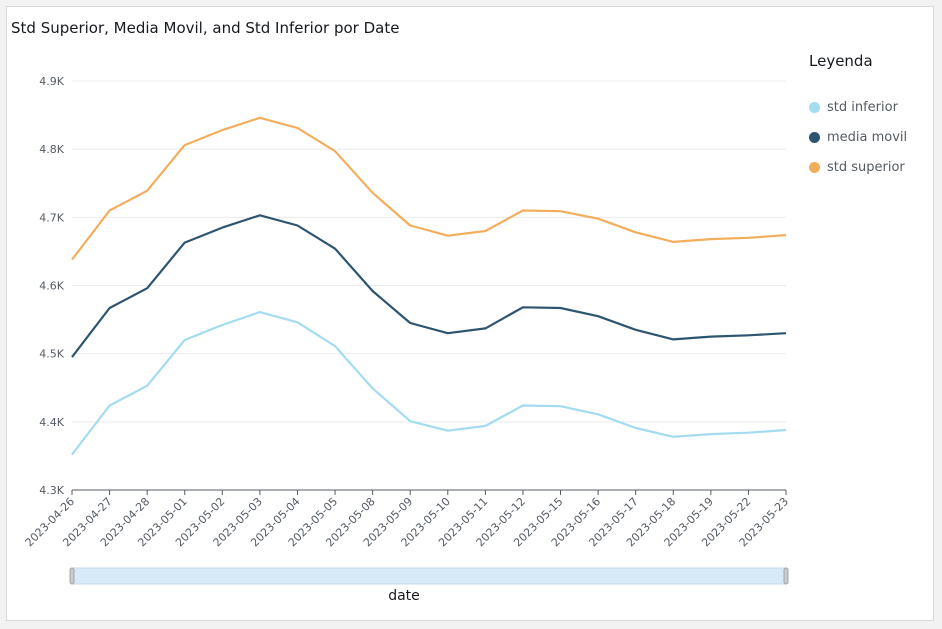  I want to click on range-handle-right, so click(786, 576).